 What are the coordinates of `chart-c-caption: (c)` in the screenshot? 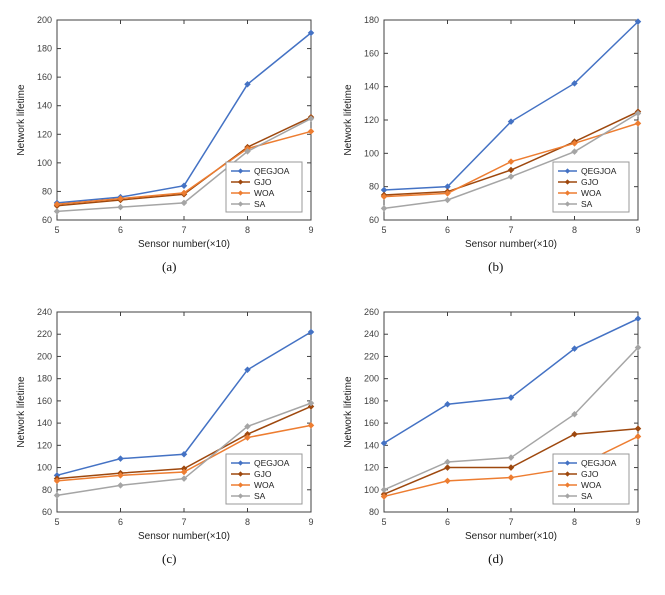 It's located at (169, 558).